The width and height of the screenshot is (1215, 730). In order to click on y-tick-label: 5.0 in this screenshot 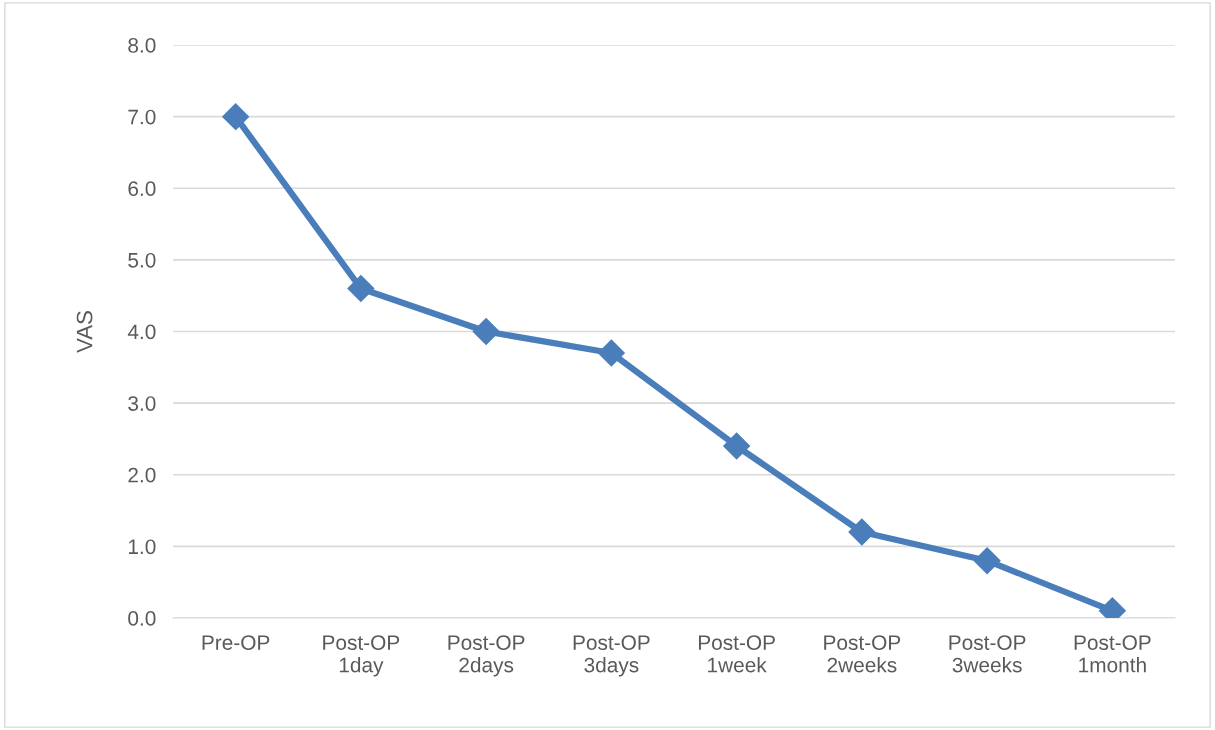, I will do `click(142, 260)`.